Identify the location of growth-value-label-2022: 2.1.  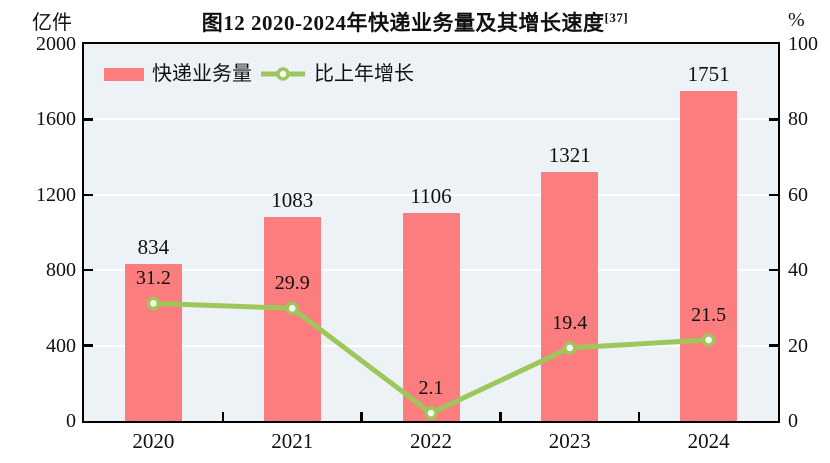
(431, 388).